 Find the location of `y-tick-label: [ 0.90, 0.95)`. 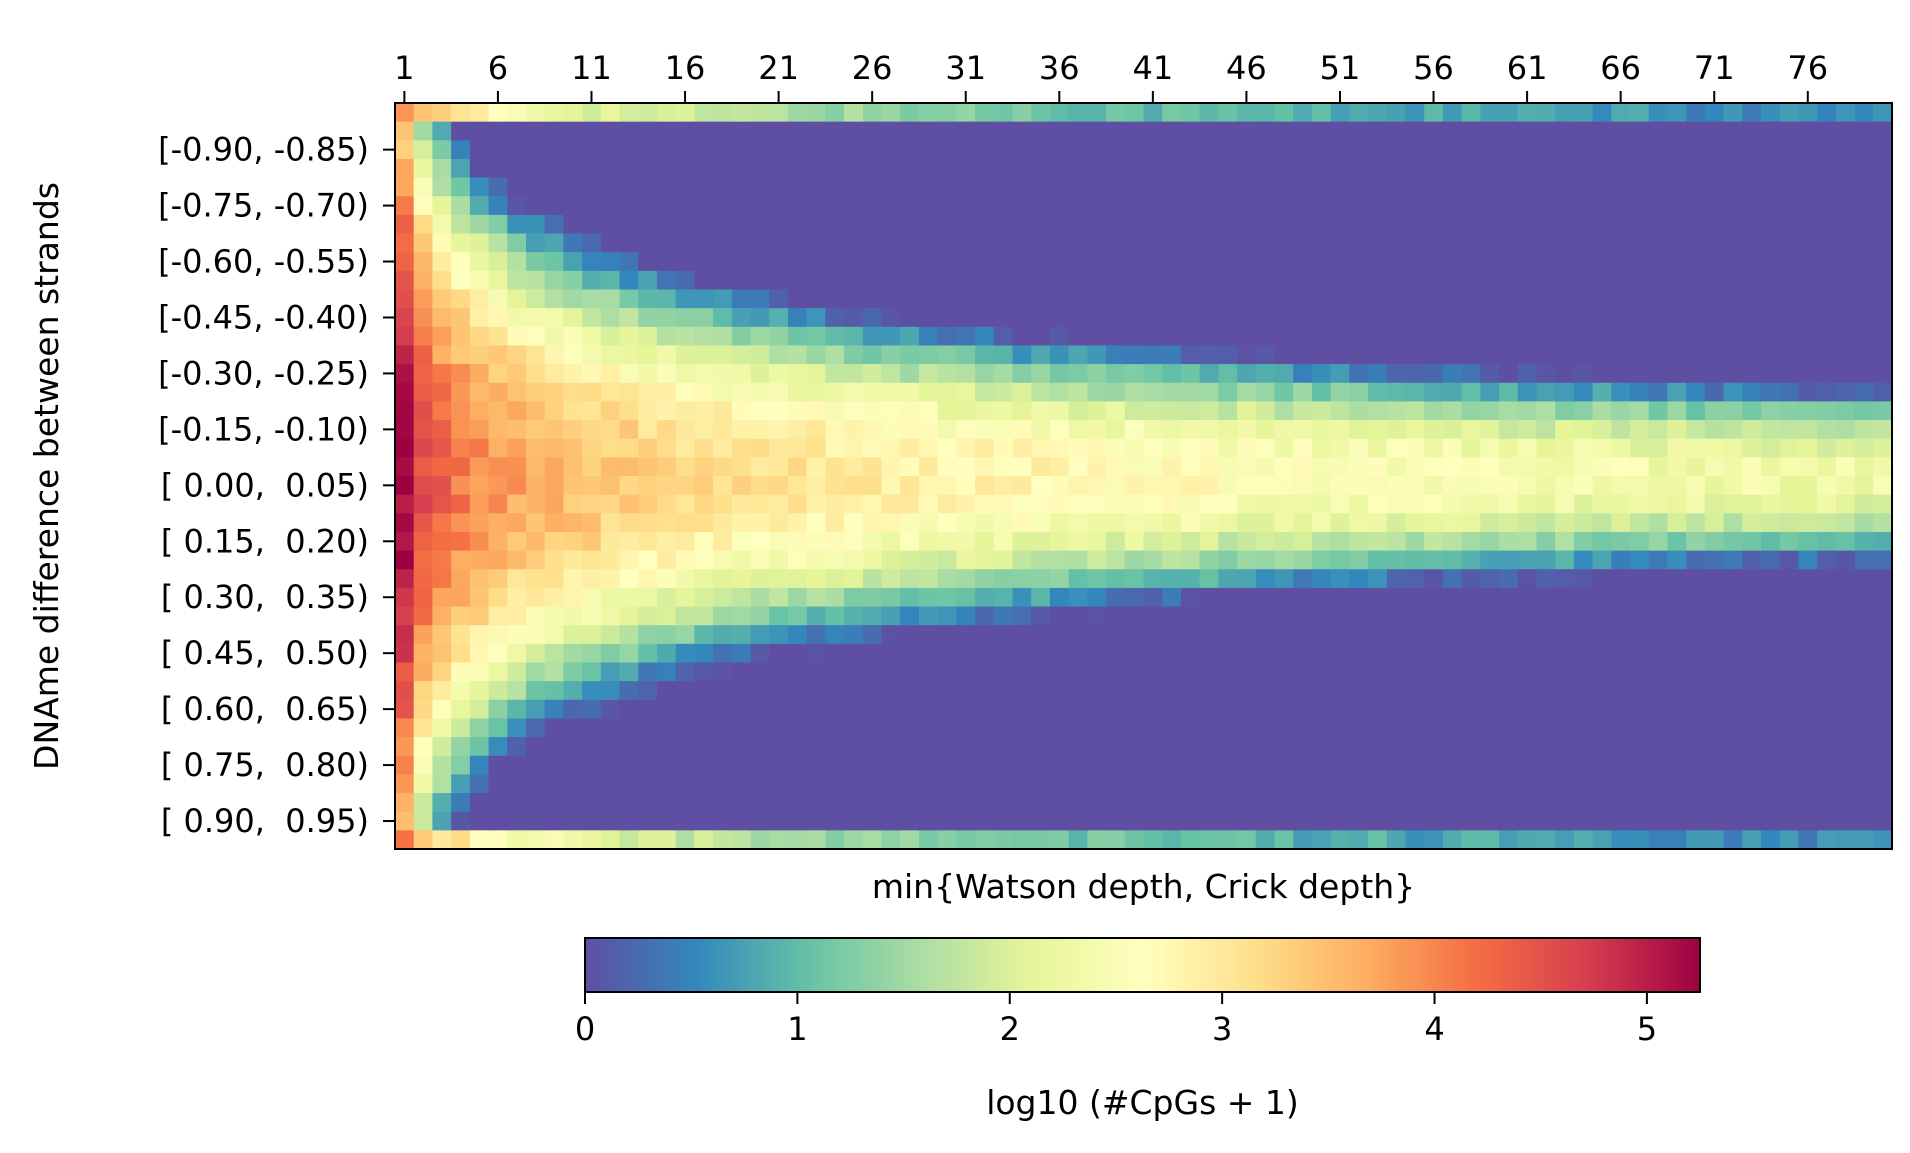

y-tick-label: [ 0.90, 0.95) is located at coordinates (265, 821).